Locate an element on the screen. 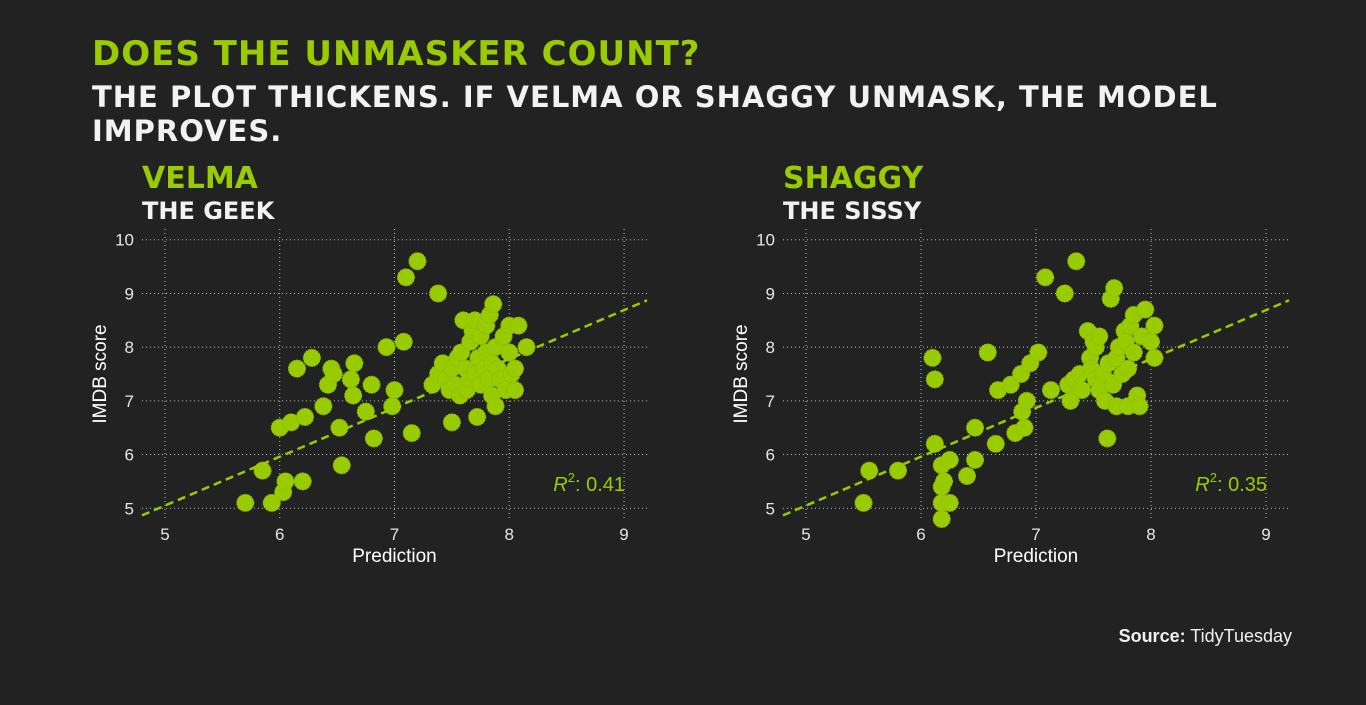  r-squared-label: R2: 0.35 is located at coordinates (1231, 483).